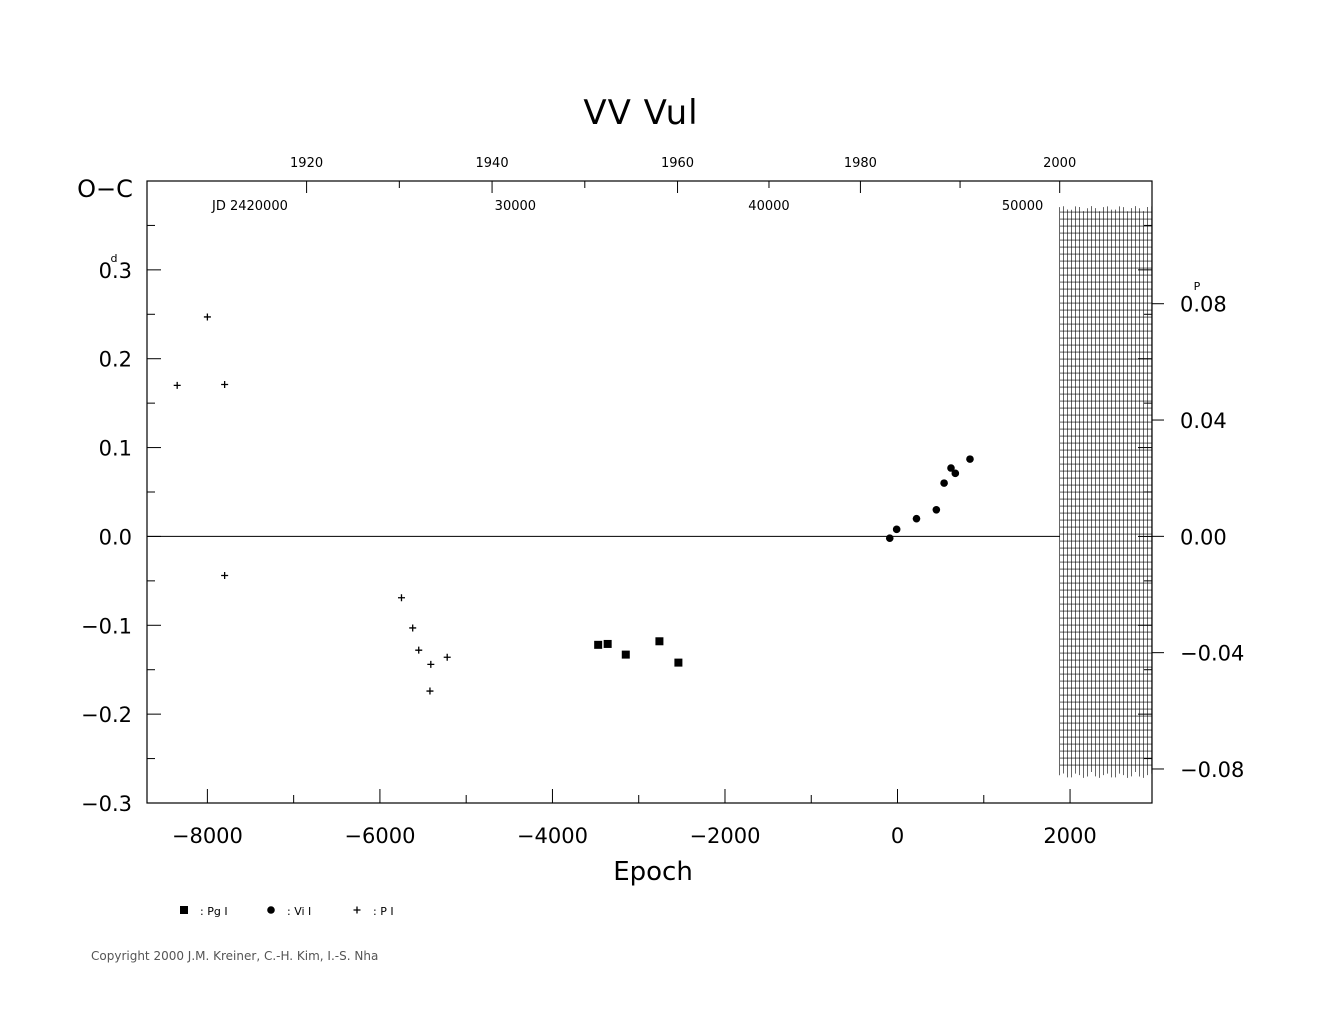 The image size is (1325, 1020). I want to click on y2-tick-label: 0.00, so click(1203, 537).